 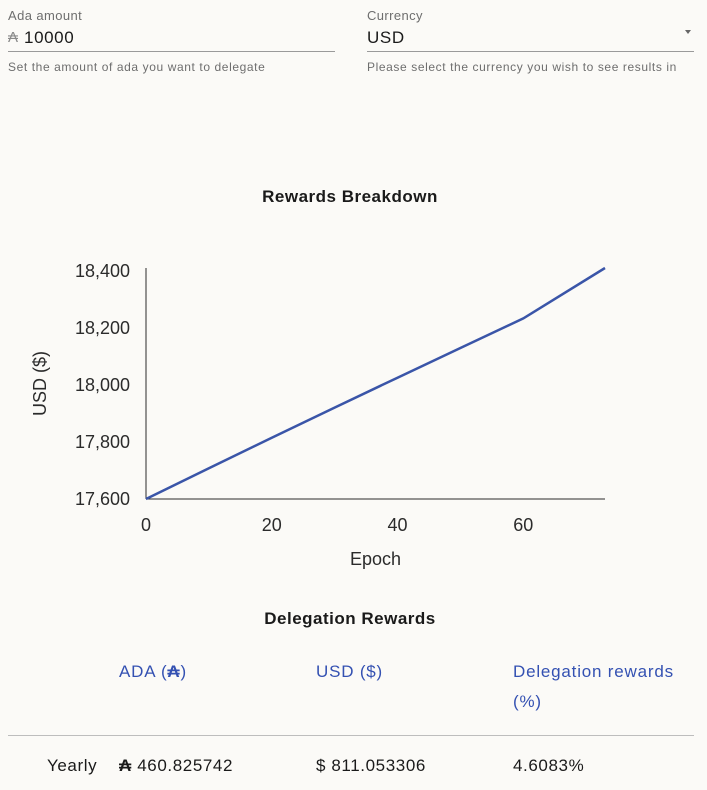 What do you see at coordinates (549, 765) in the screenshot?
I see `row-pct-value: 4.6083%` at bounding box center [549, 765].